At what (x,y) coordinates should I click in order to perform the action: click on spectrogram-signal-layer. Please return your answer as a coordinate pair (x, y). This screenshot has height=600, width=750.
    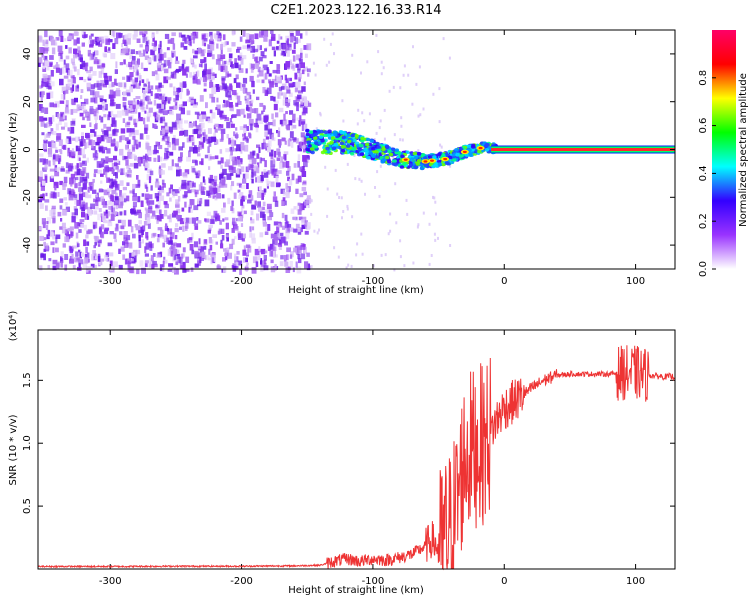
    Looking at the image, I should click on (490, 149).